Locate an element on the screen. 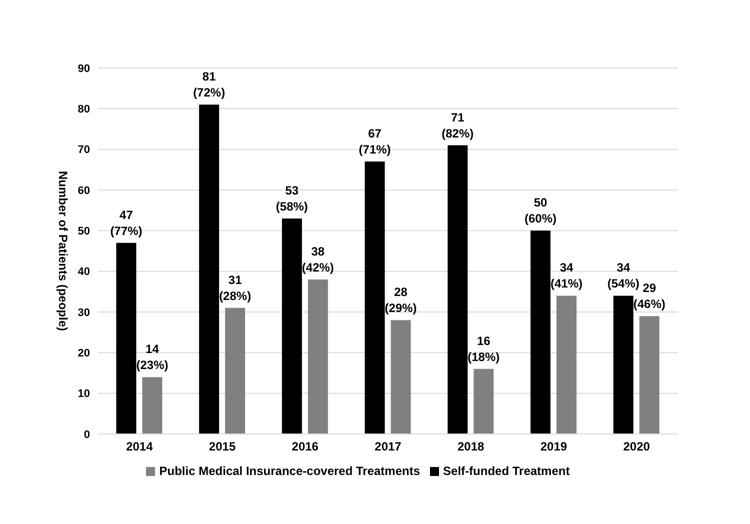  y-tick-label: 10 is located at coordinates (84, 394).